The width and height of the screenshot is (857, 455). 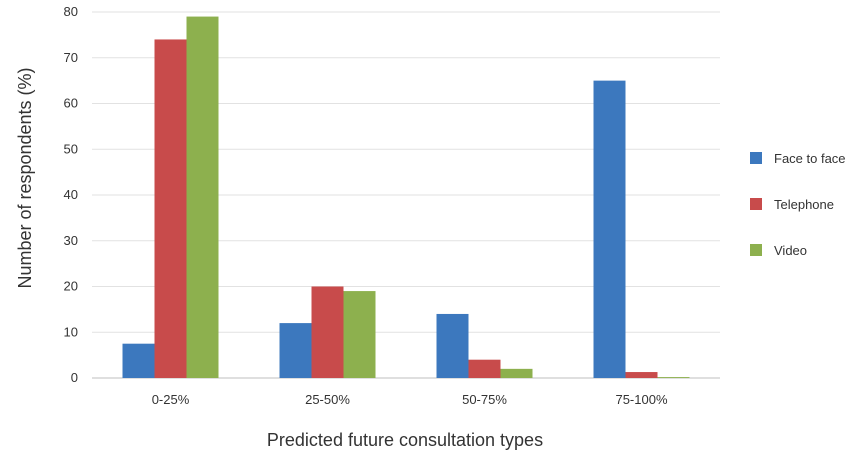 I want to click on bar-face-to-face-50-75pct, so click(x=452, y=345).